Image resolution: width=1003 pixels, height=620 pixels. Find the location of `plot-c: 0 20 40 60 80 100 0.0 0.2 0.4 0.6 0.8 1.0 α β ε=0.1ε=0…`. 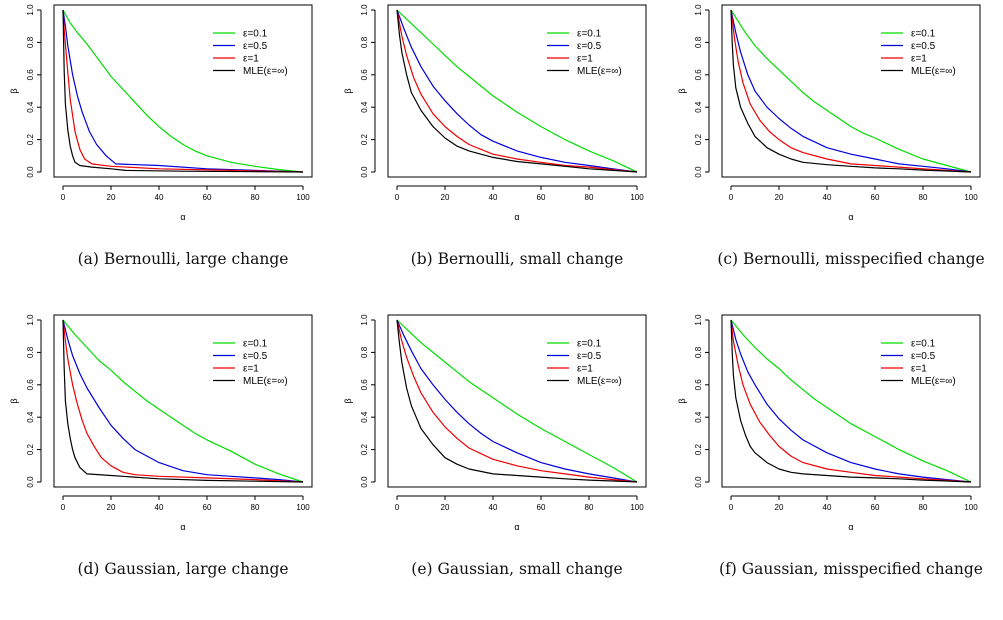

plot-c: 0 20 40 60 80 100 0.0 0.2 0.4 0.6 0.8 1.0 α β ε=0.1ε=0… is located at coordinates (829, 113).